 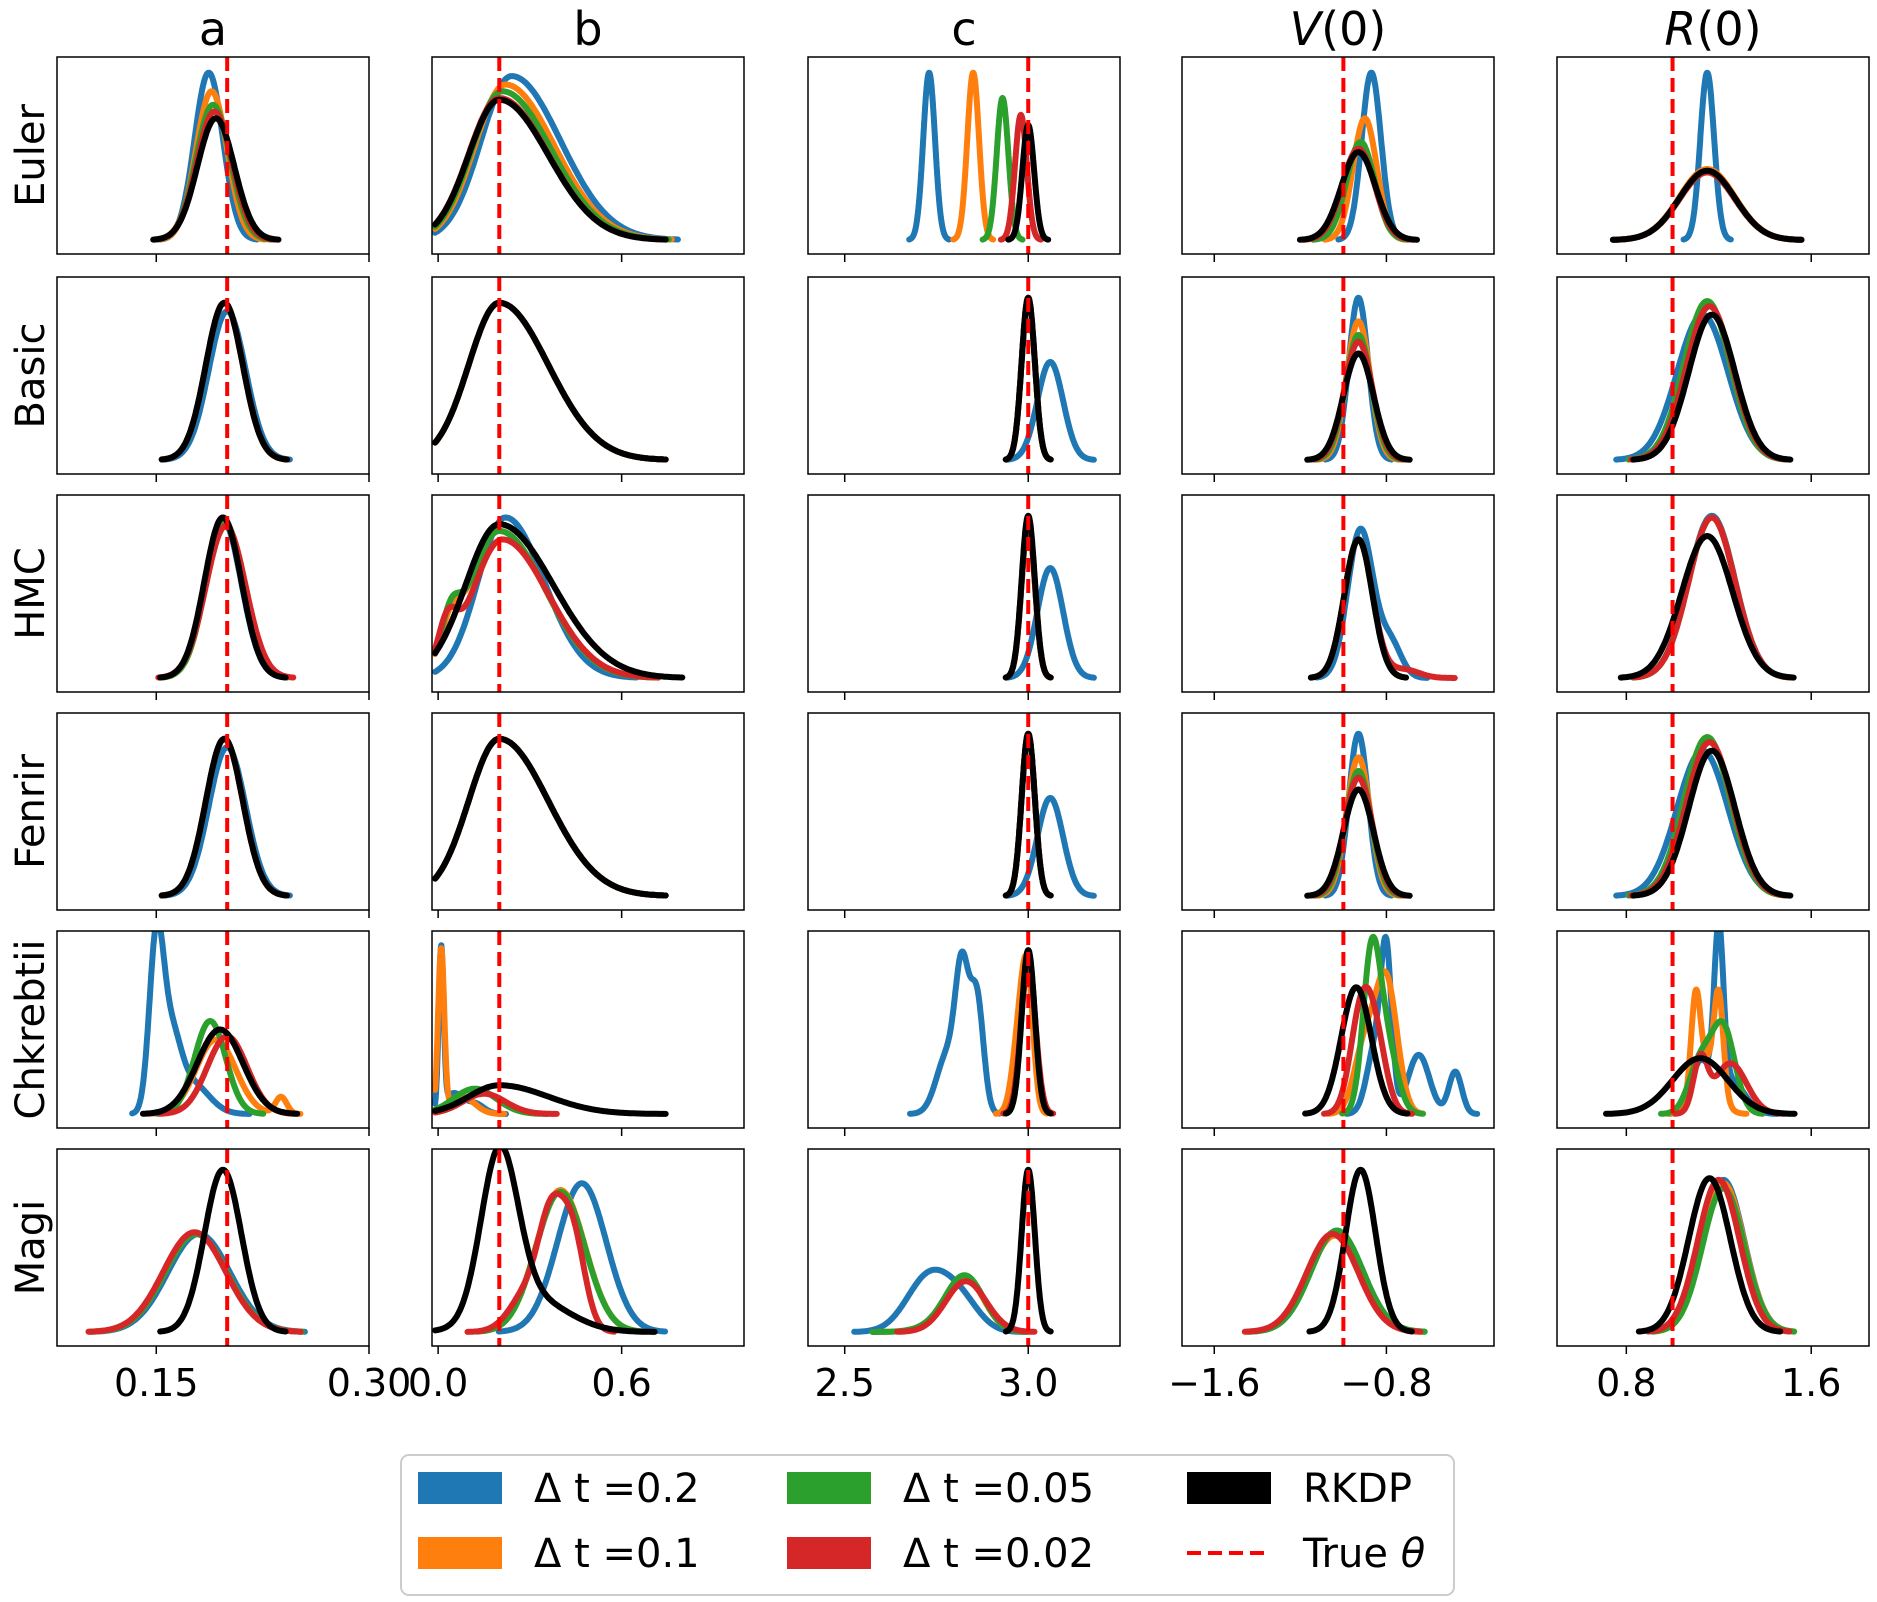 I want to click on panel-euler-c, so click(x=964, y=159).